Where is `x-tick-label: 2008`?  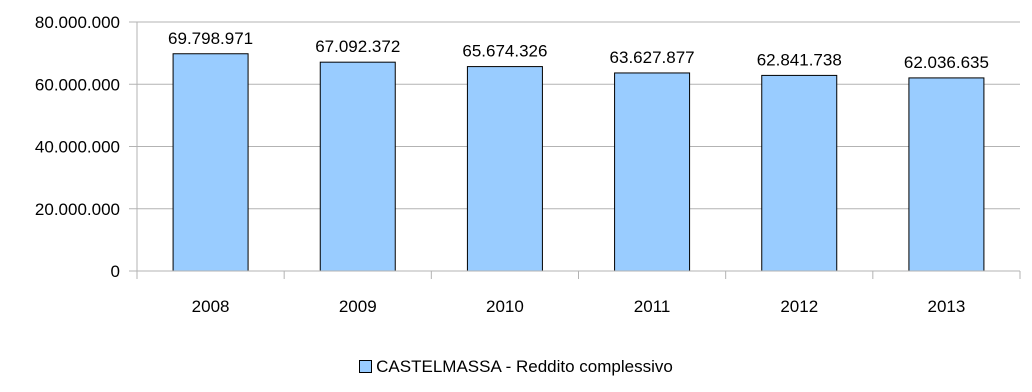
x-tick-label: 2008 is located at coordinates (211, 306).